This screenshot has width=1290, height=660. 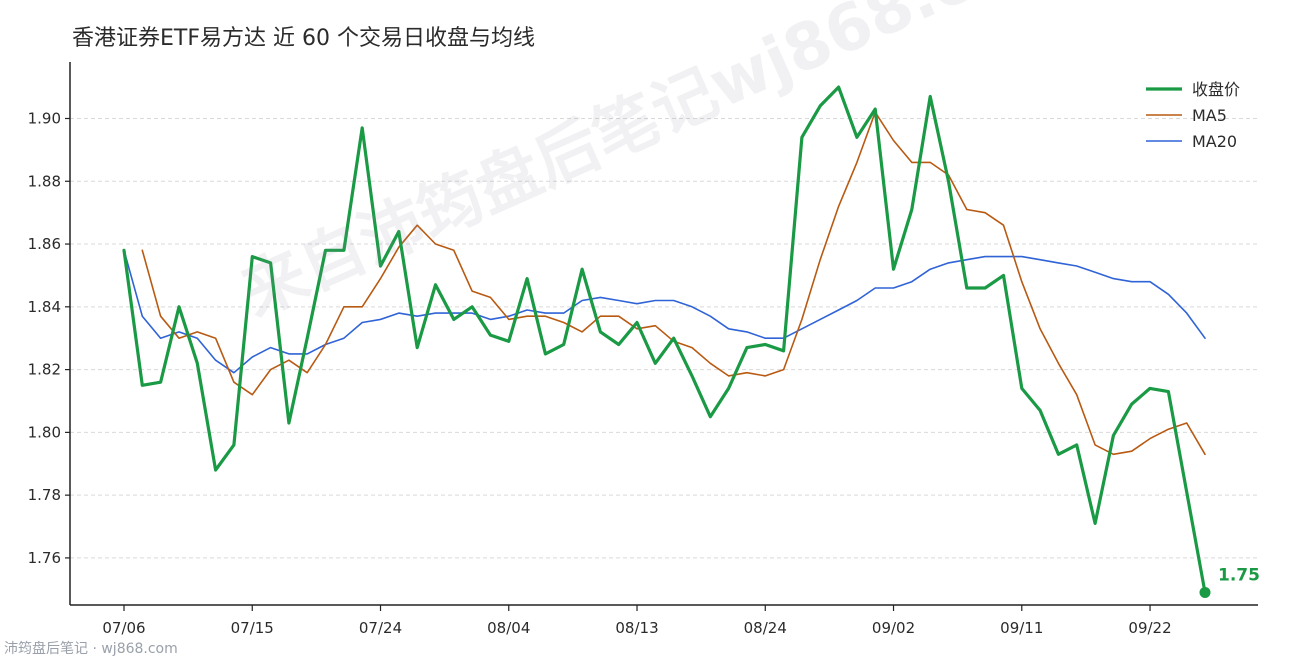 I want to click on x-tick-label: 07/24, so click(x=380, y=628).